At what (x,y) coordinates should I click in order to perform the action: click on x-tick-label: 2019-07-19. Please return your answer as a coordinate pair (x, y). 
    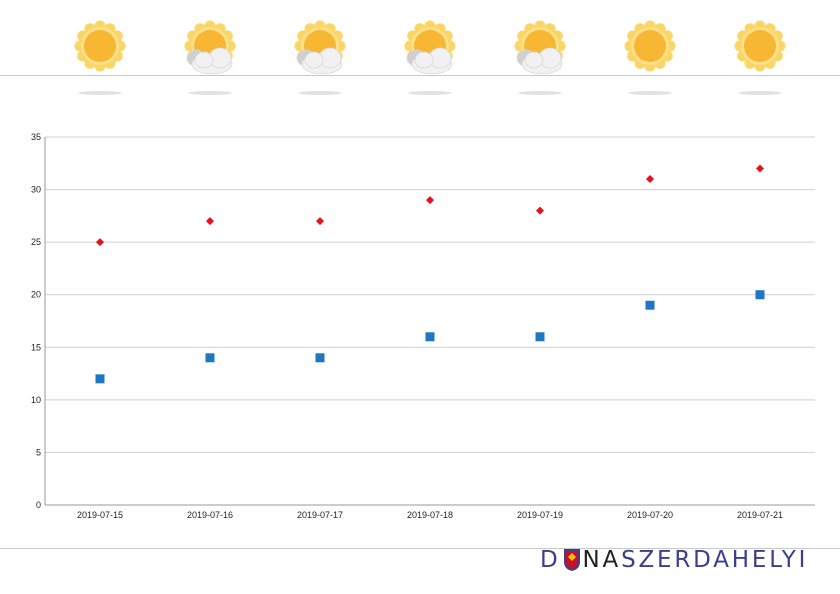
    Looking at the image, I should click on (540, 515).